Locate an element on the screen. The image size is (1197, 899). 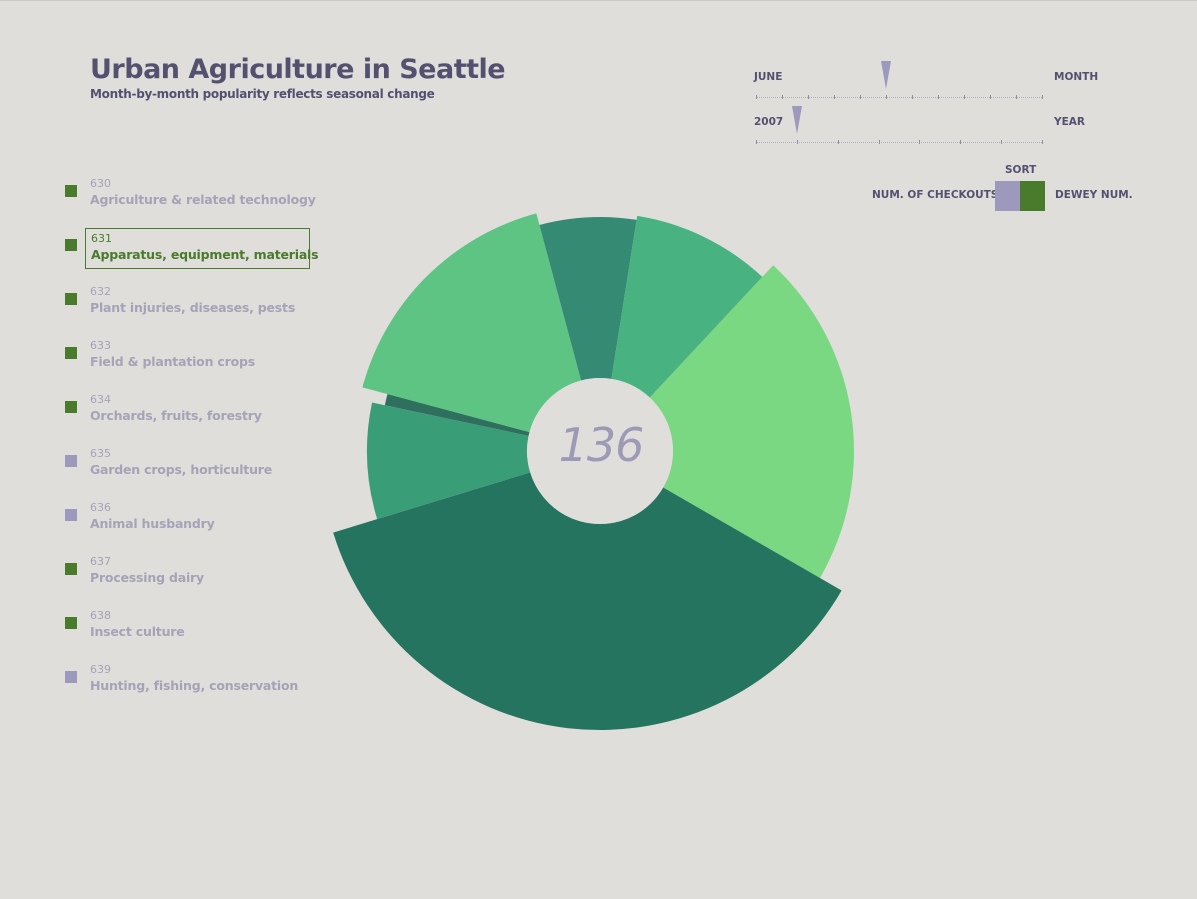
legend-item-label: Insect culture is located at coordinates (137, 631).